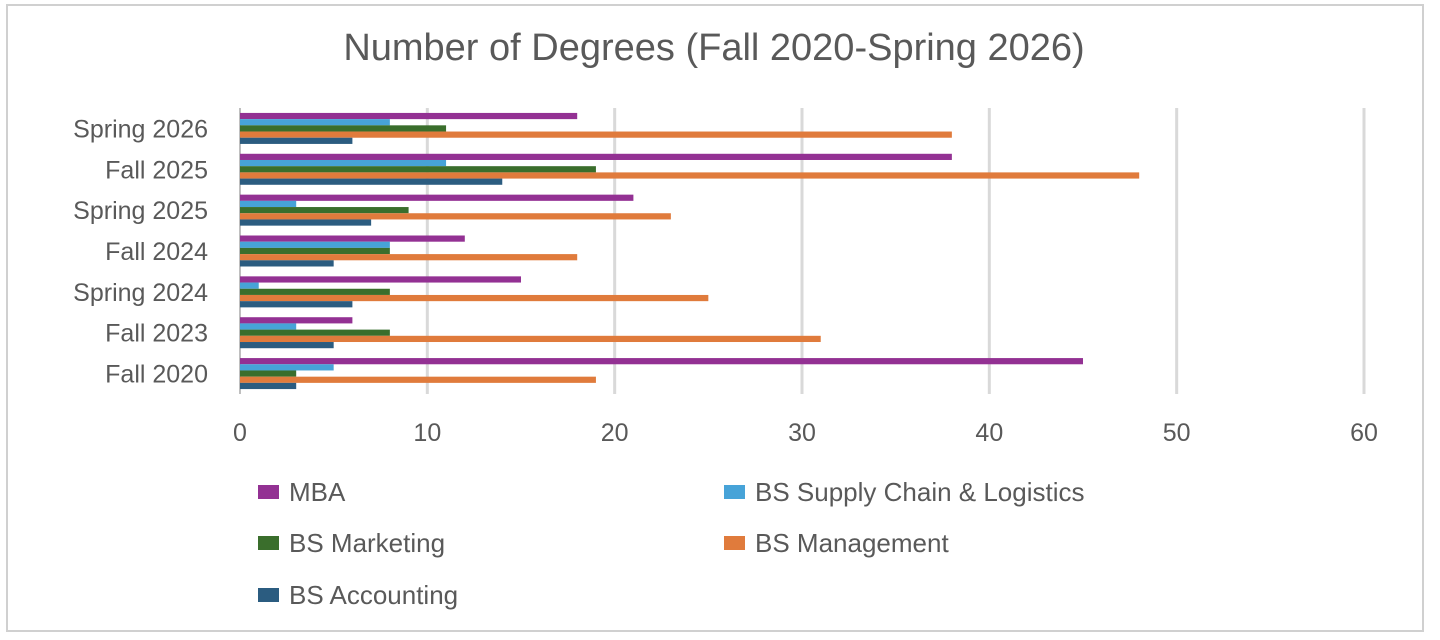 The image size is (1440, 640). Describe the element at coordinates (343, 163) in the screenshot. I see `bar-bs-supply-chain-logistics-fall-2025` at that location.